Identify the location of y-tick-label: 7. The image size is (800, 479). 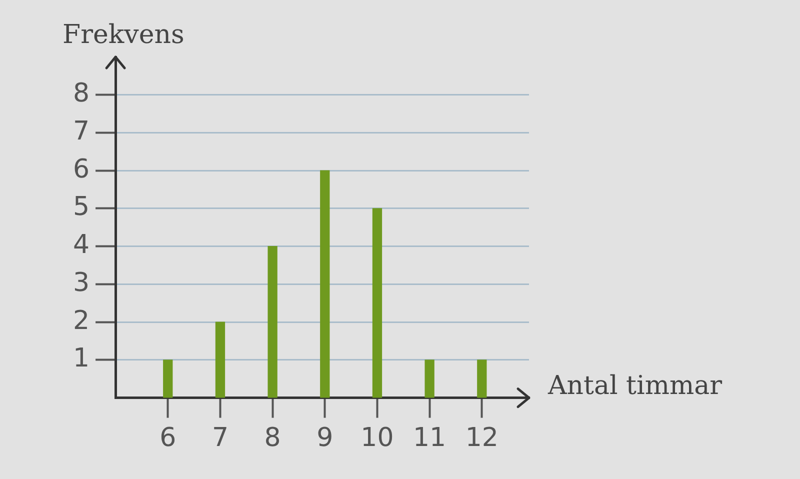
(81, 131).